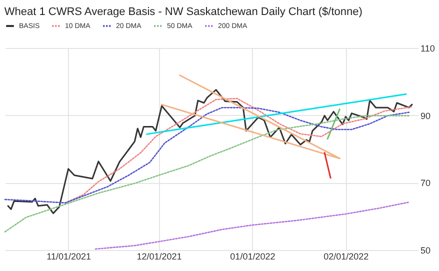 The image size is (439, 271). Describe the element at coordinates (425, 115) in the screenshot. I see `y-tick-label: 90` at that location.